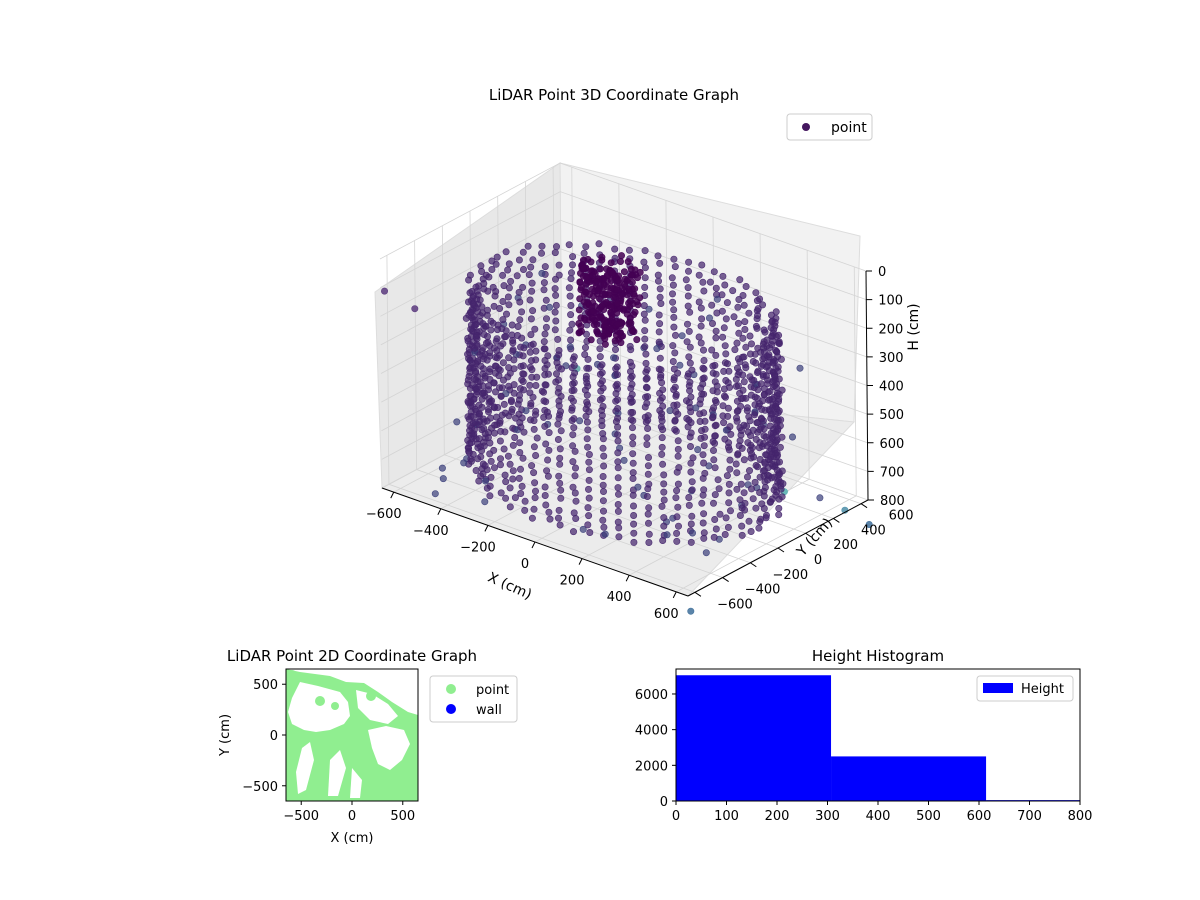 The height and width of the screenshot is (900, 1200). Describe the element at coordinates (901, 516) in the screenshot. I see `tick-label-y-3d: 600` at that location.